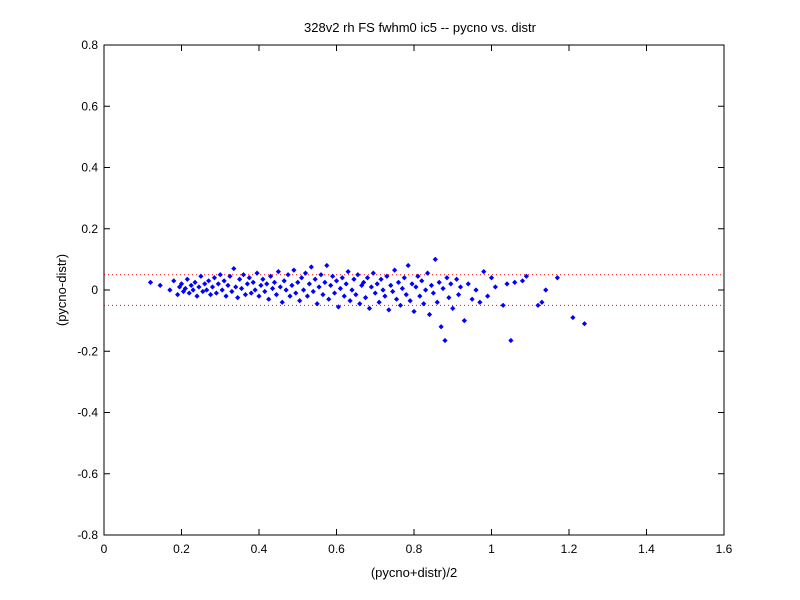 Image resolution: width=800 pixels, height=600 pixels. Describe the element at coordinates (87, 413) in the screenshot. I see `y-tick-label: -0.4` at that location.